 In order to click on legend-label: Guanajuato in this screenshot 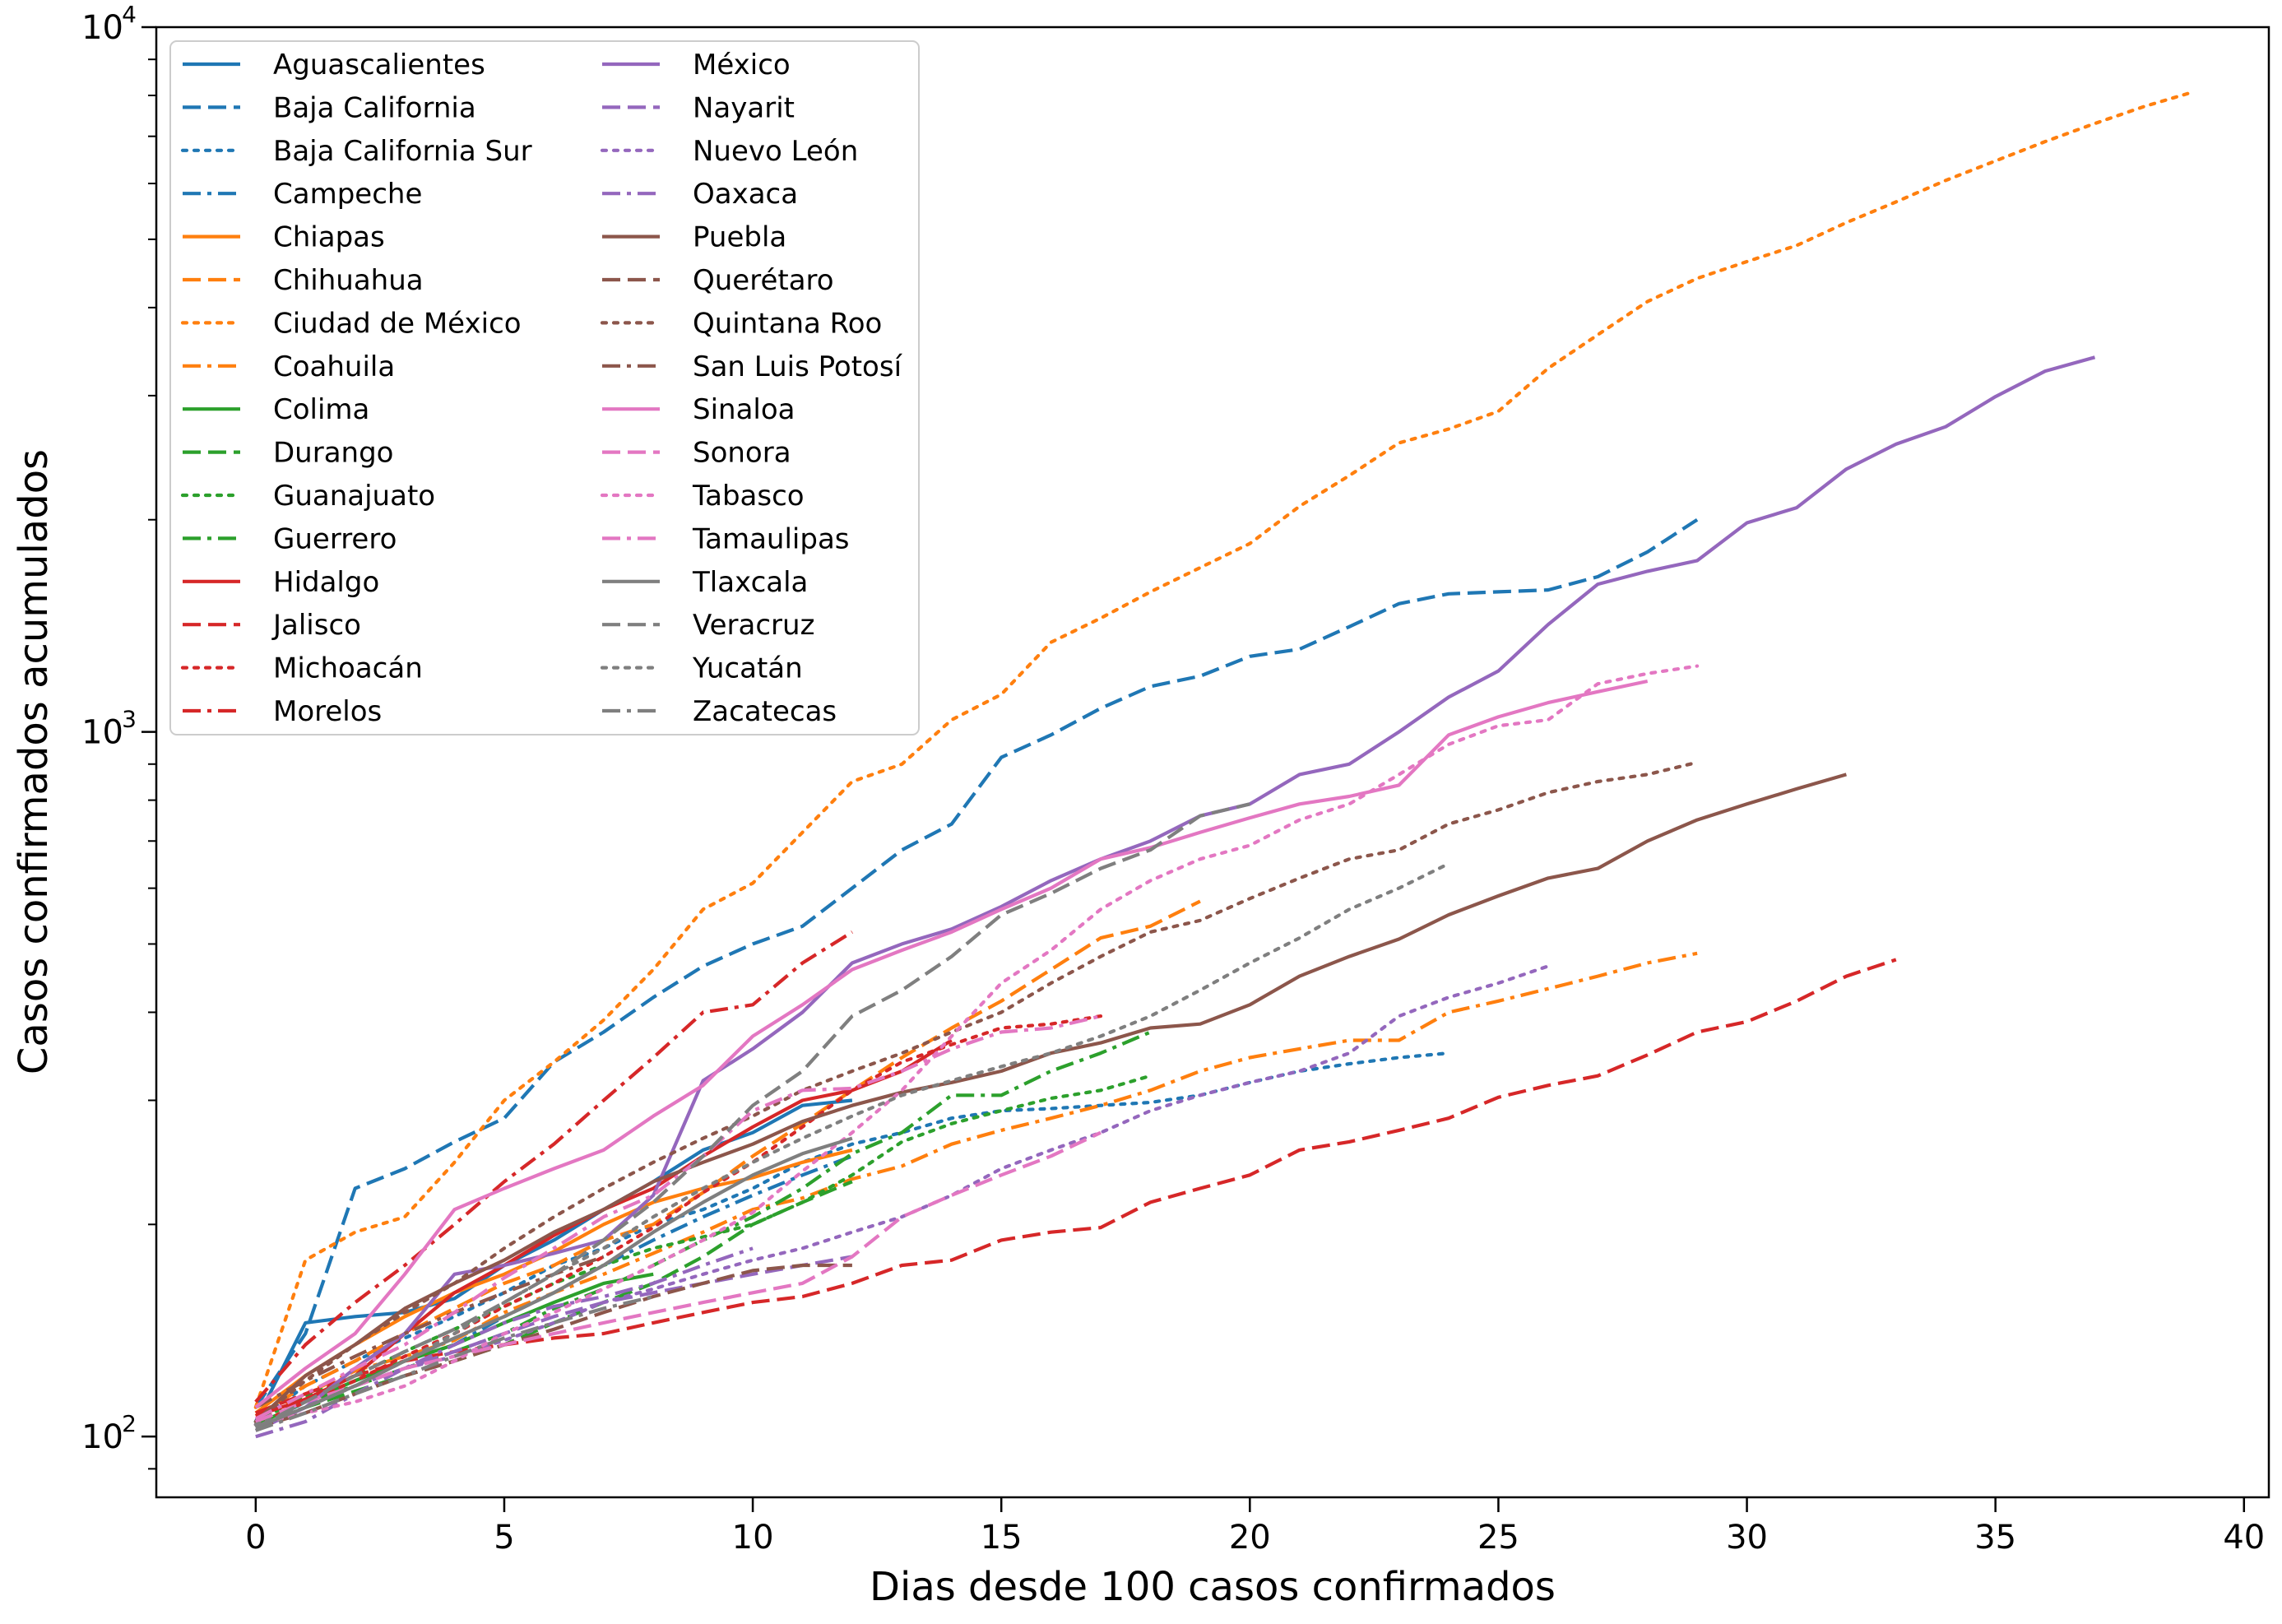, I will do `click(354, 496)`.